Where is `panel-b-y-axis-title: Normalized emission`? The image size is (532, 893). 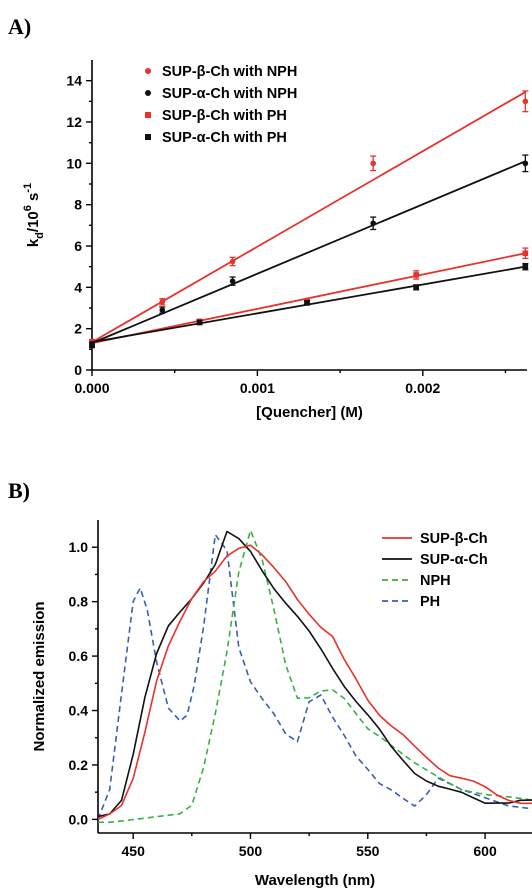 panel-b-y-axis-title: Normalized emission is located at coordinates (39, 676).